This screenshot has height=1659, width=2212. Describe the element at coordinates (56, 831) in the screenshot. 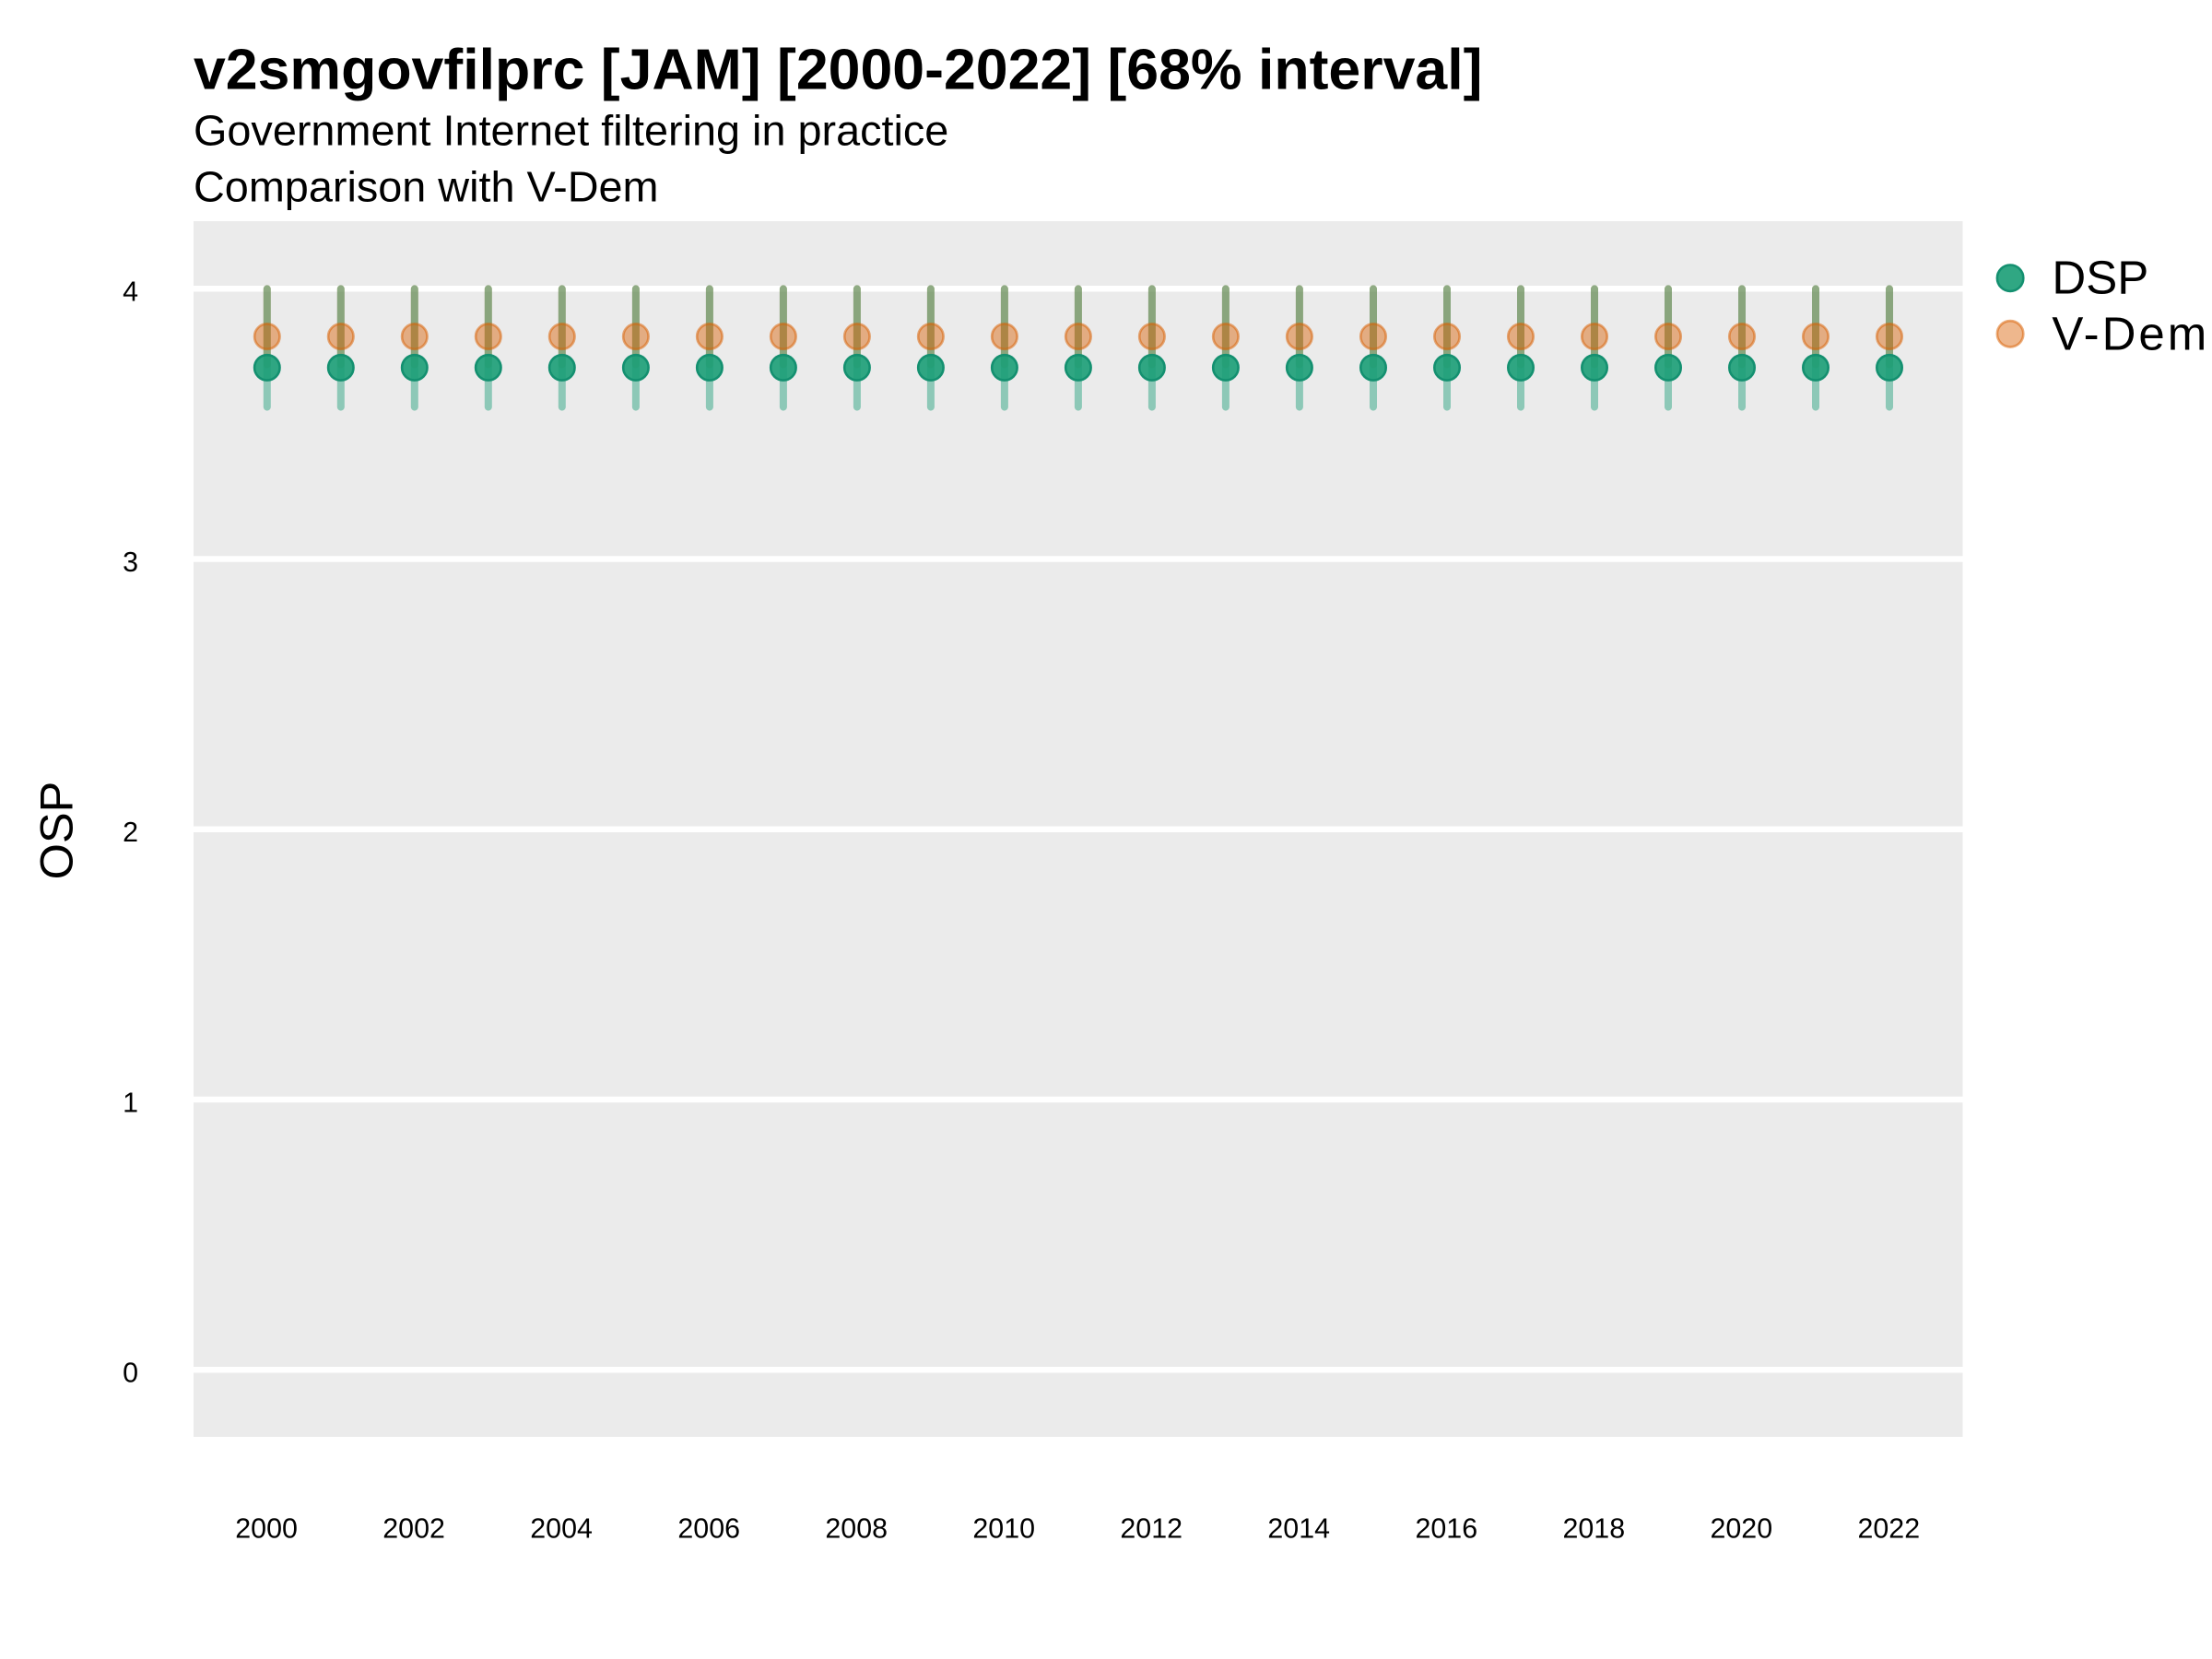

I see `svg-text: OSP` at that location.